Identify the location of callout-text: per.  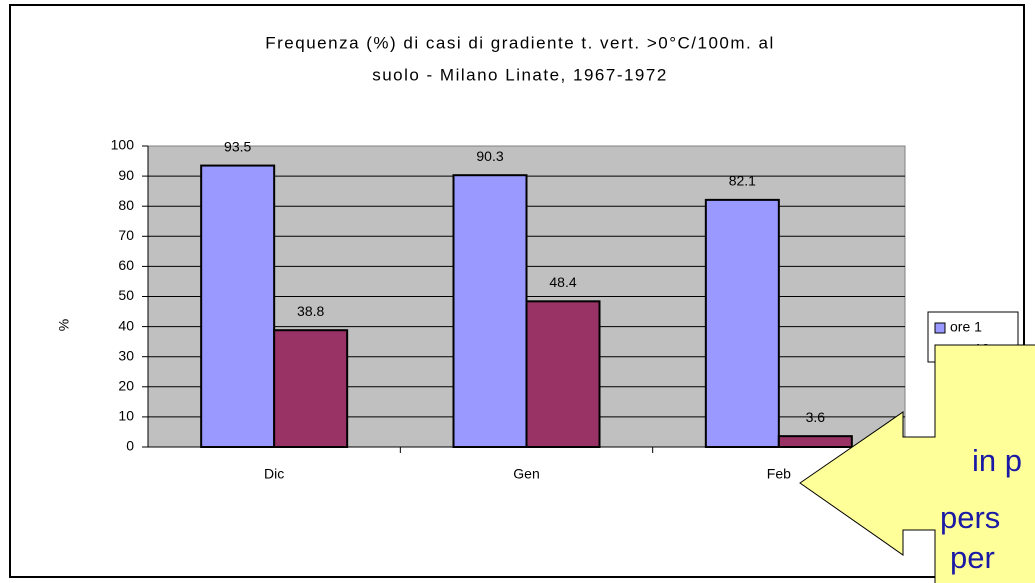
(972, 557).